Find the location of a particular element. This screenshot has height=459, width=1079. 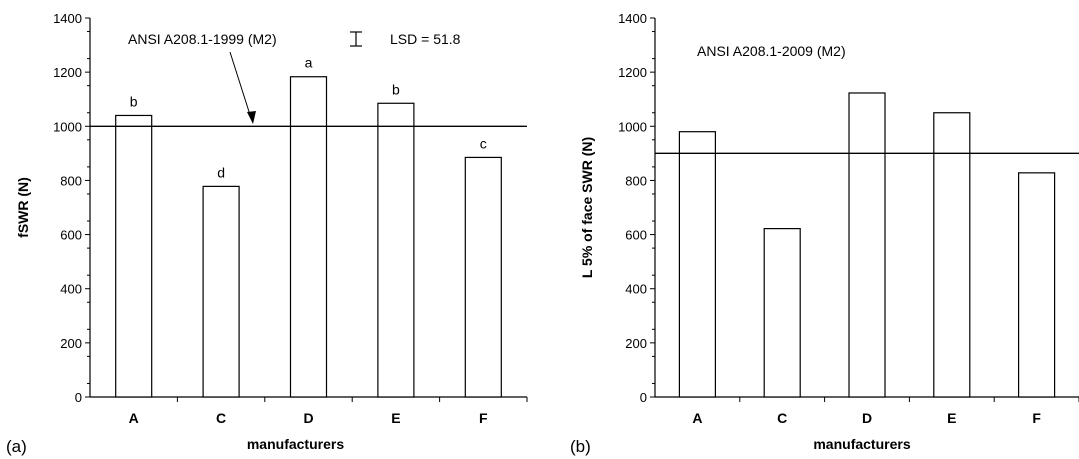

arrow-shaft is located at coordinates (240, 85).